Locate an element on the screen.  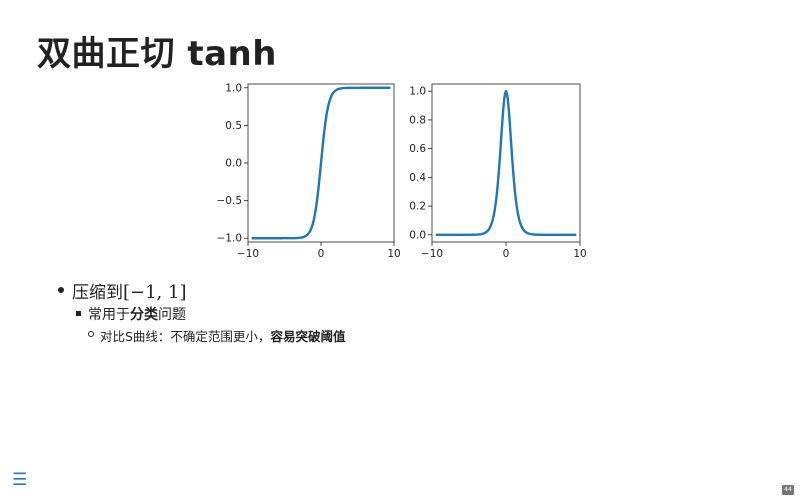
slide-title: 双曲正切 tanh is located at coordinates (157, 54).